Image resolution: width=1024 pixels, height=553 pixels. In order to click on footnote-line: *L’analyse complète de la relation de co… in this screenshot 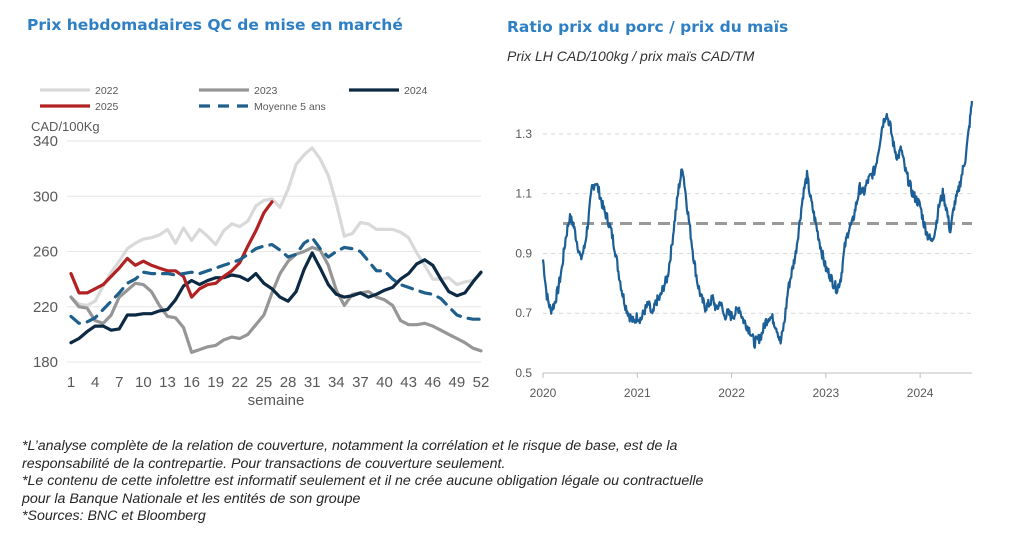, I will do `click(350, 446)`.